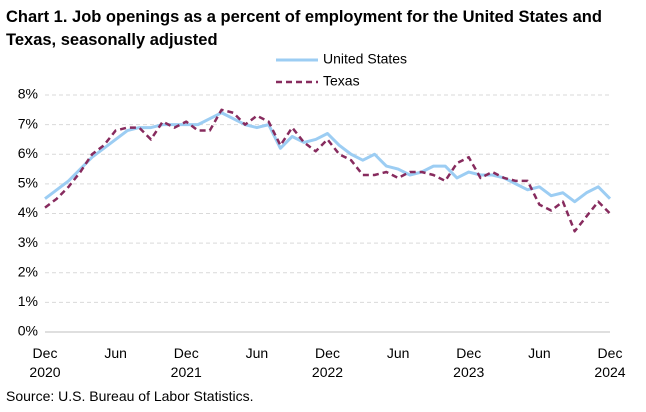 The height and width of the screenshot is (412, 646). Describe the element at coordinates (28, 331) in the screenshot. I see `y-tick-label: 0%` at that location.